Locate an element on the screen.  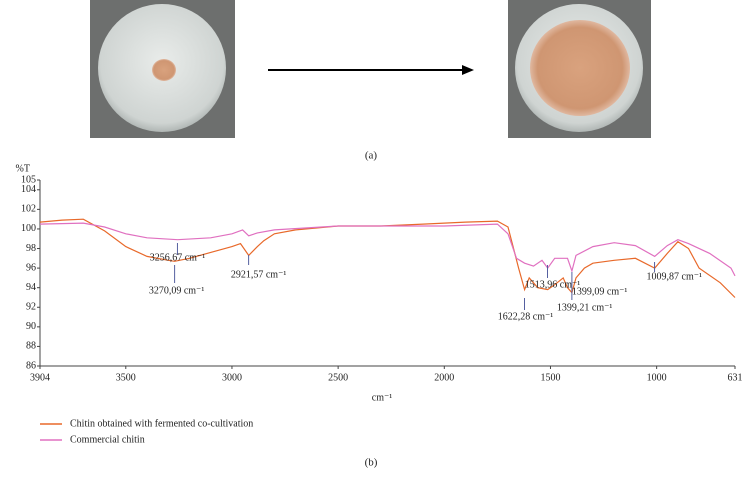
caption-b: (b) is located at coordinates (371, 463).